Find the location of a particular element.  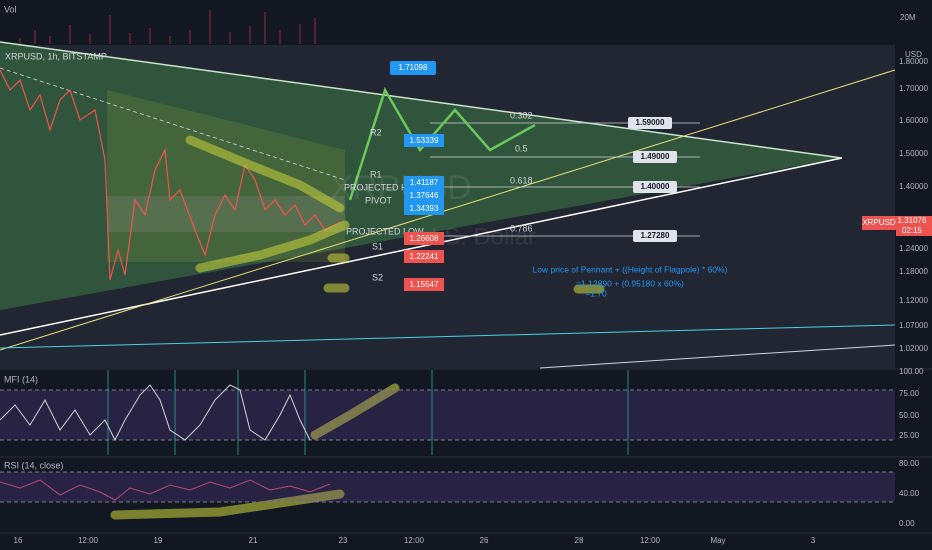

mfi-band is located at coordinates (447, 415).